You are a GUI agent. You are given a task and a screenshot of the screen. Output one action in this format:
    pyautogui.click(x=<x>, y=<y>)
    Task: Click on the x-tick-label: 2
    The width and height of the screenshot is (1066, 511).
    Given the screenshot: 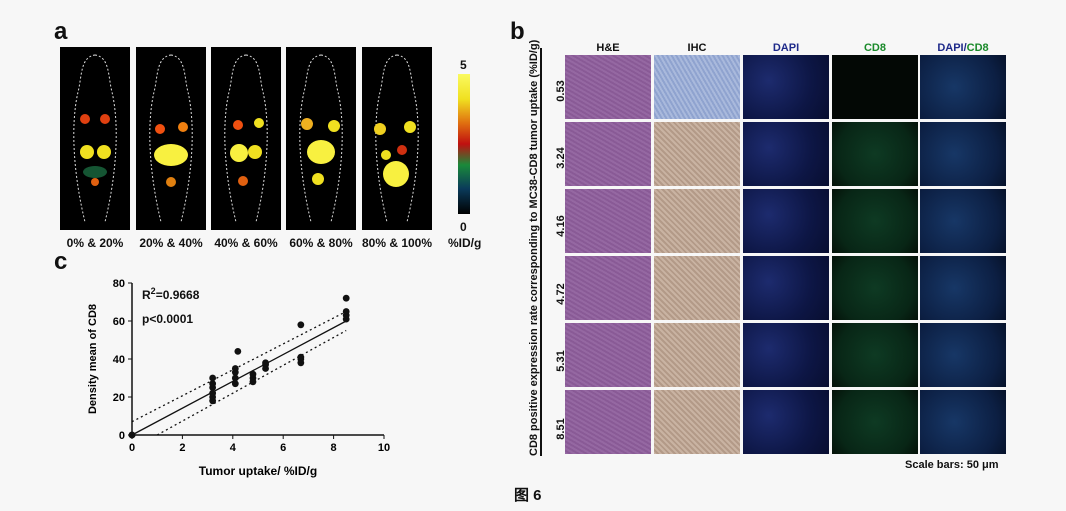 What is the action you would take?
    pyautogui.click(x=182, y=448)
    